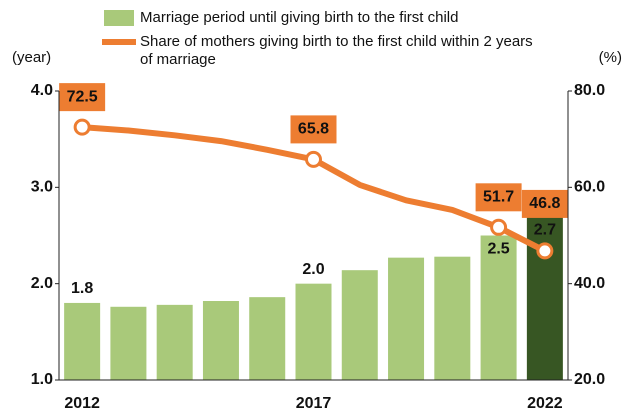 The height and width of the screenshot is (418, 634). I want to click on line-value-label: 46.8, so click(544, 203).